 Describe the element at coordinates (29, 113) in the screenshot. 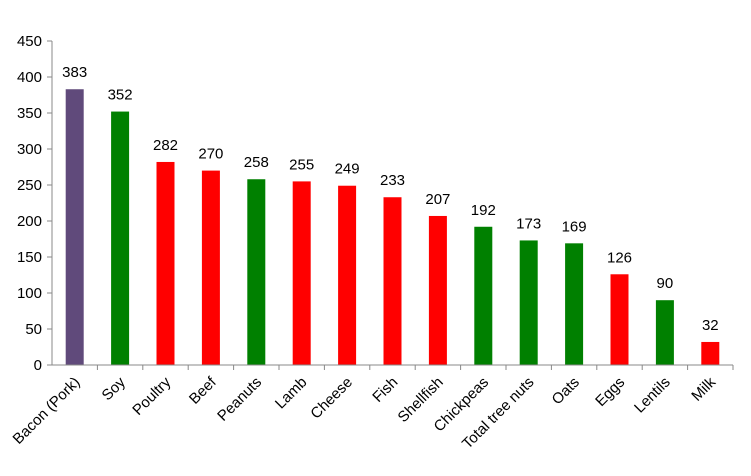

I see `y-tick-label: 350` at that location.